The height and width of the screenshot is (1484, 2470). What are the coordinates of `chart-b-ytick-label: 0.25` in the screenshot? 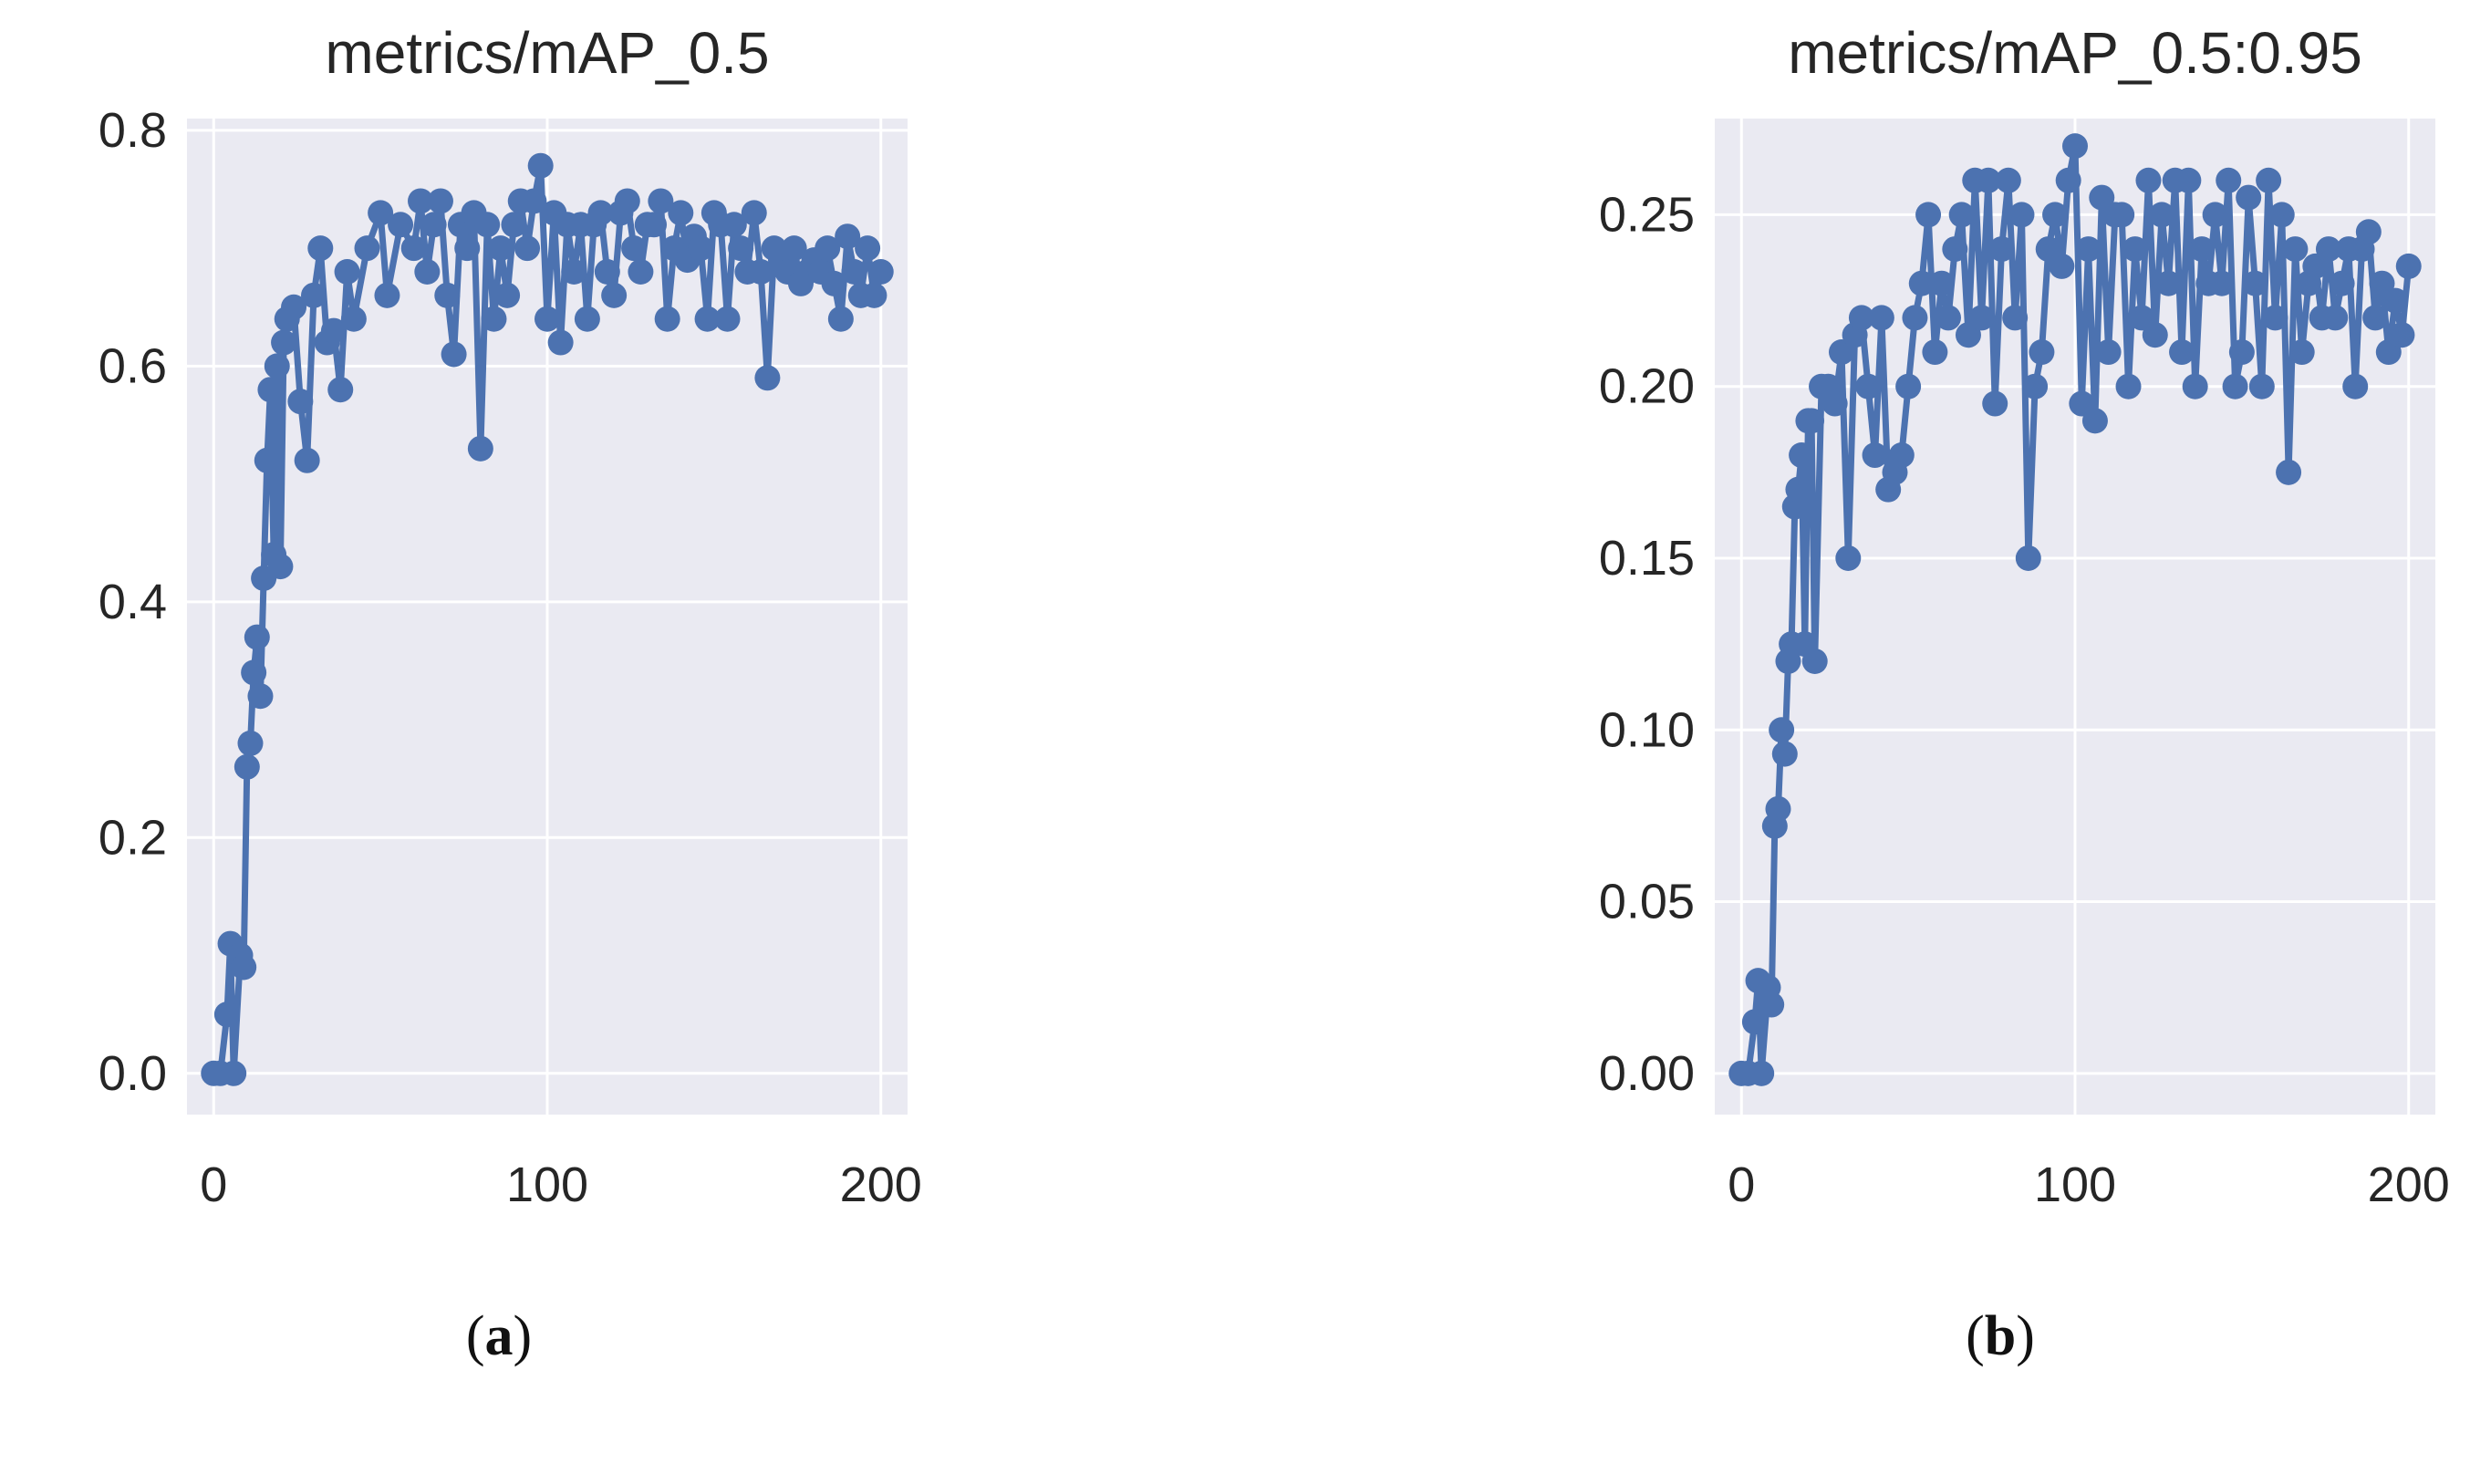 It's located at (1647, 215).